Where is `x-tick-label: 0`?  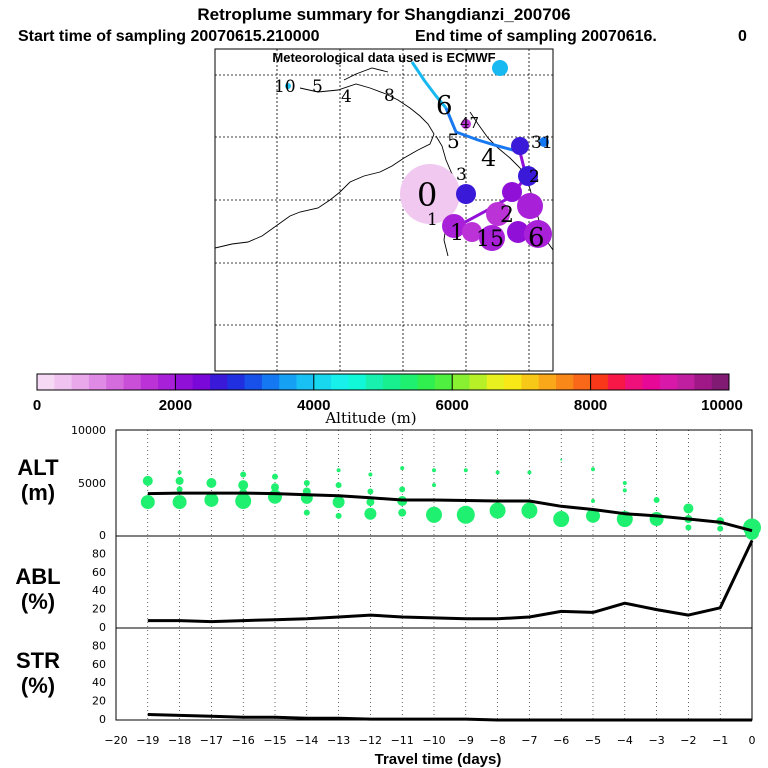
x-tick-label: 0 is located at coordinates (752, 740).